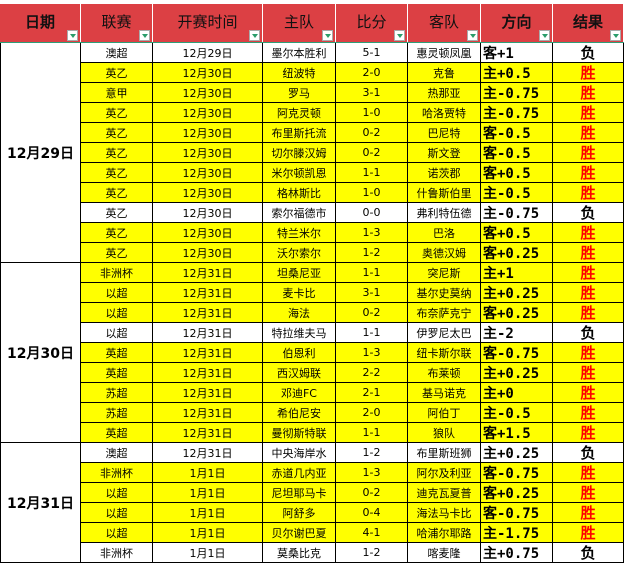  I want to click on score-cell: 0-0, so click(372, 213).